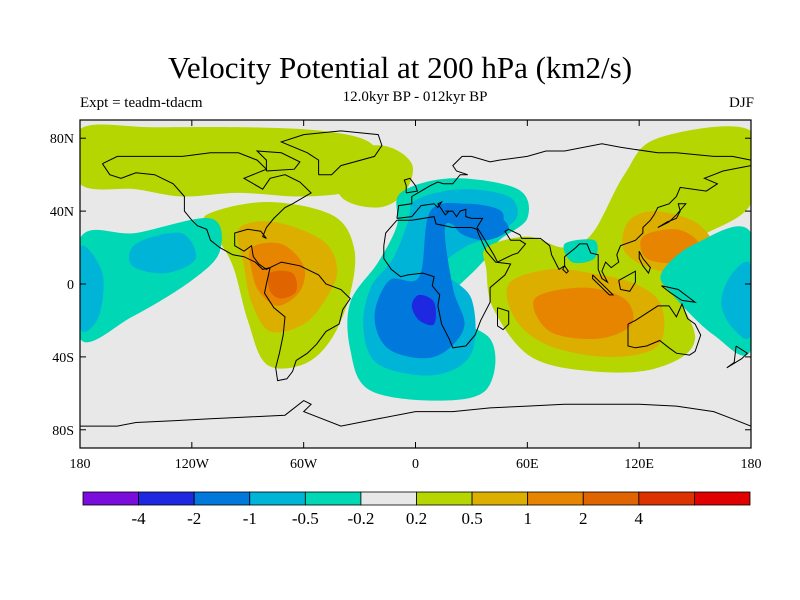 The width and height of the screenshot is (800, 600). I want to click on coastline-philippines, so click(644, 262).